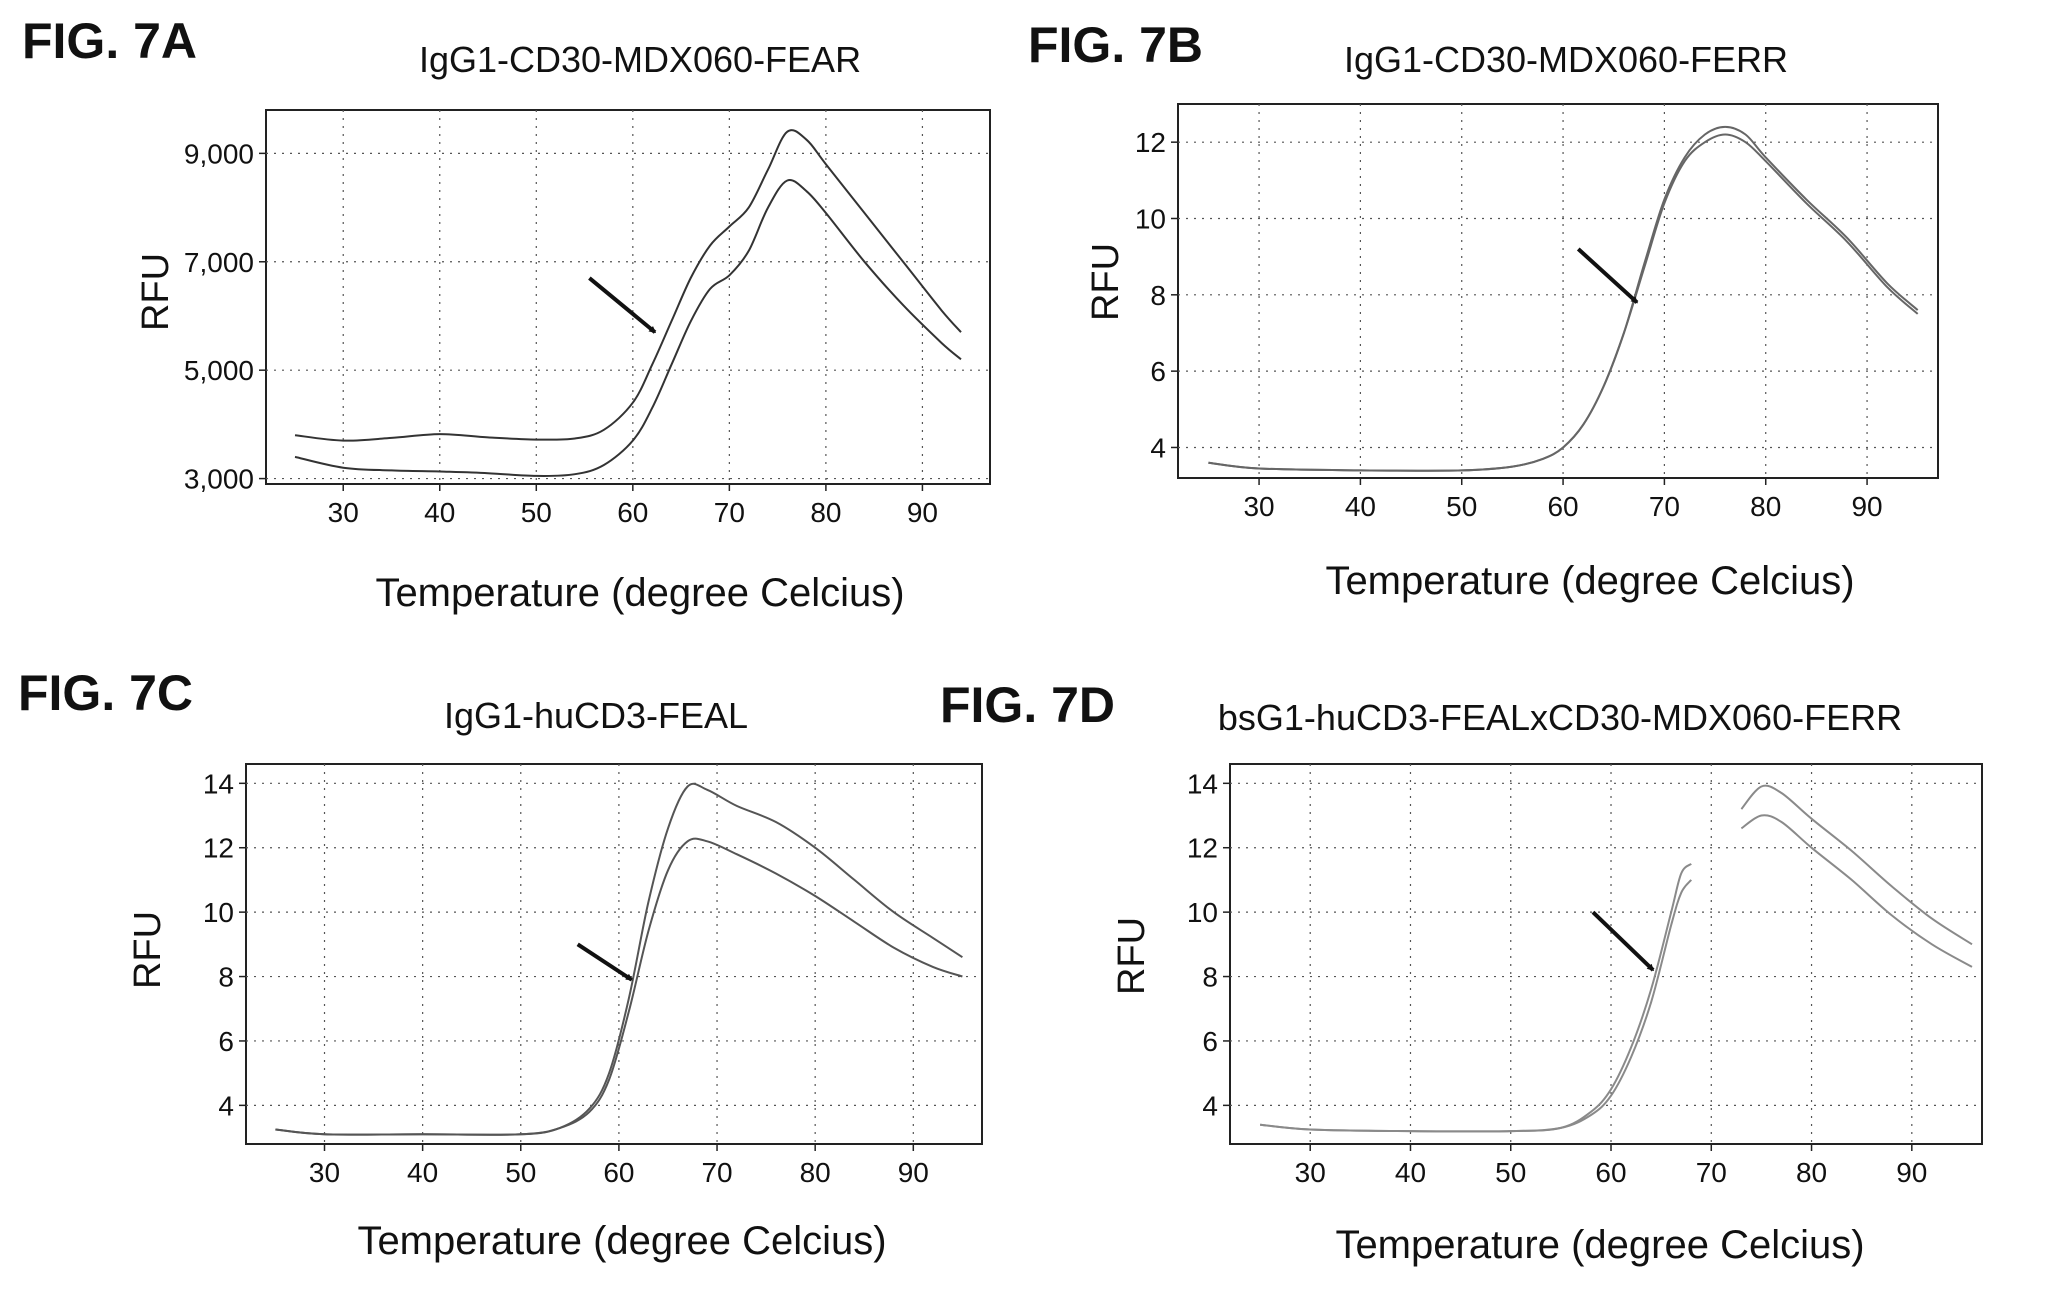 The height and width of the screenshot is (1290, 2057). Describe the element at coordinates (1115, 45) in the screenshot. I see `figure-label: FIG. 7B` at that location.